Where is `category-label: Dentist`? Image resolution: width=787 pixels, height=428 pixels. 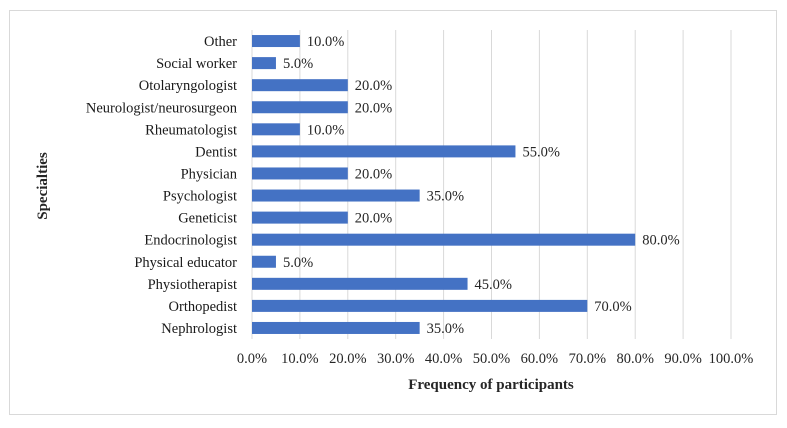 category-label: Dentist is located at coordinates (216, 152).